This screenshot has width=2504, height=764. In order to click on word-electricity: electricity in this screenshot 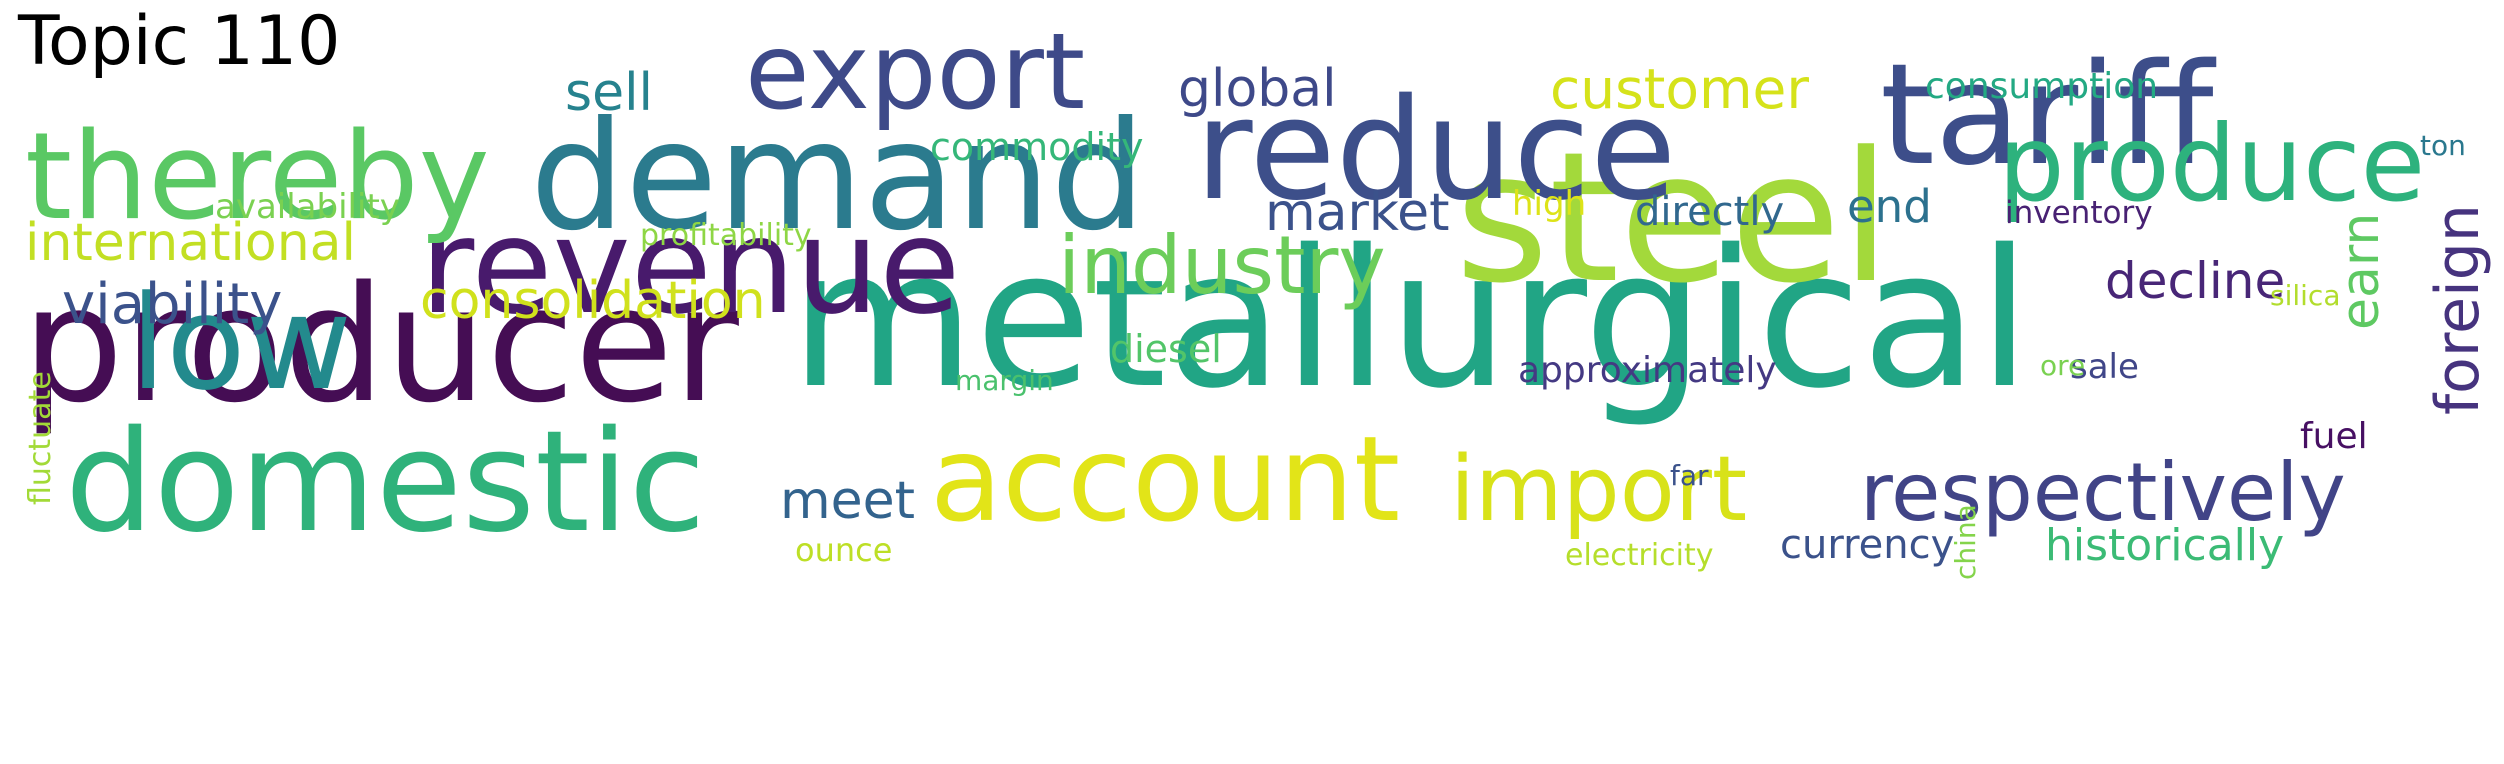, I will do `click(1639, 555)`.